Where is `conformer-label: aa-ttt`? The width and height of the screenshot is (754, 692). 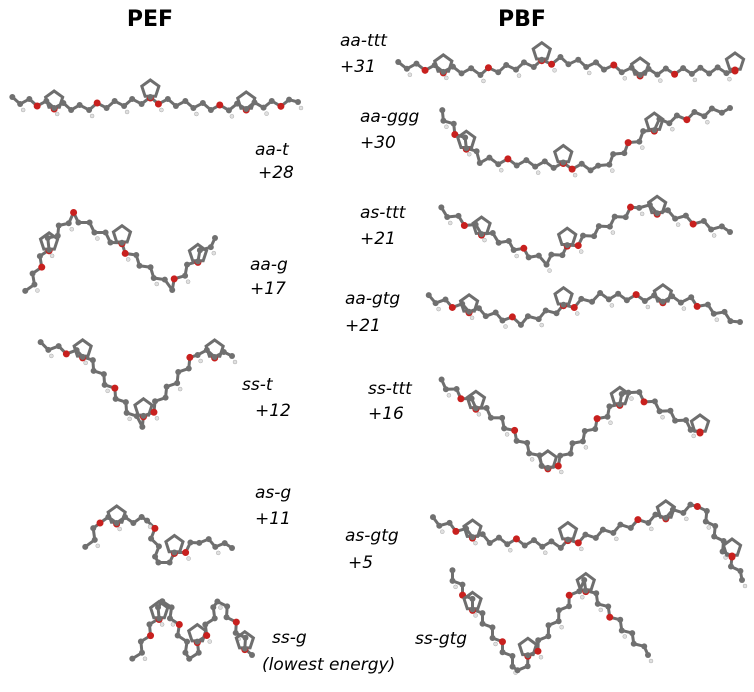 conformer-label: aa-ttt is located at coordinates (364, 41).